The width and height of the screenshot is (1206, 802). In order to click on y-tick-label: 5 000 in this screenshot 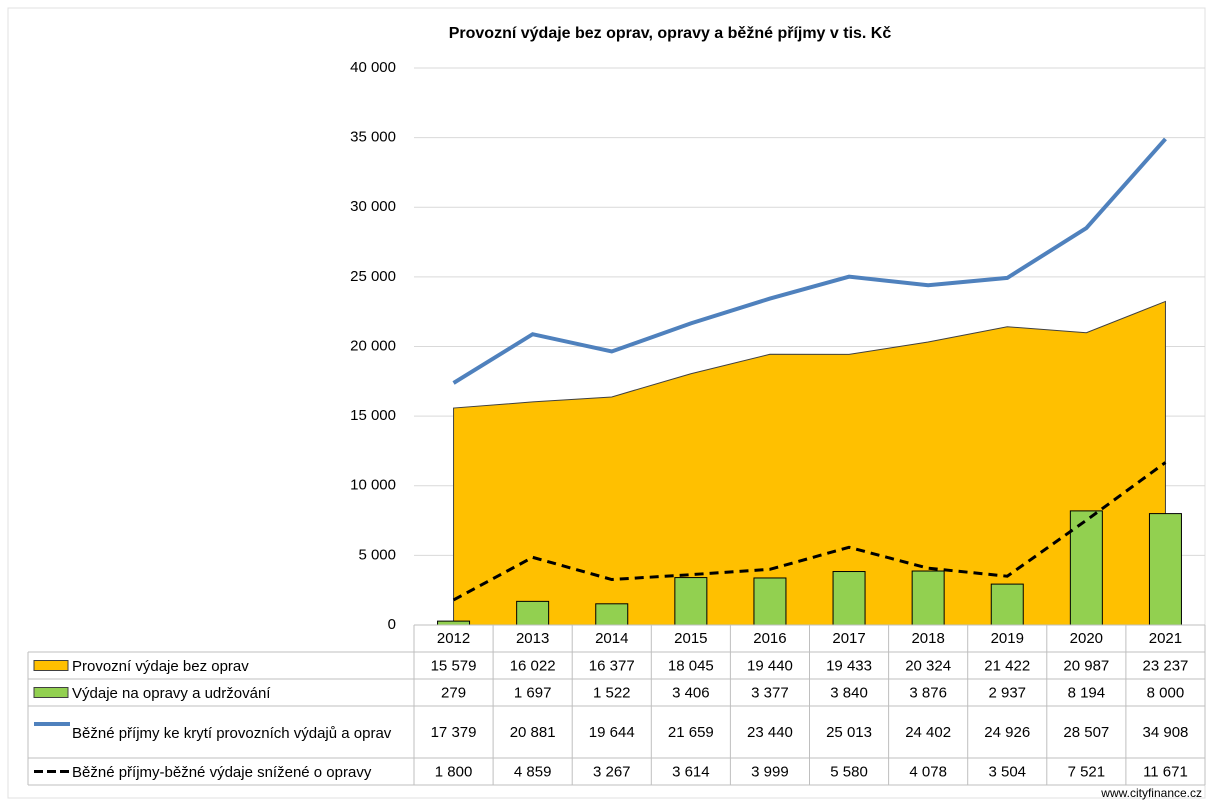, I will do `click(377, 554)`.